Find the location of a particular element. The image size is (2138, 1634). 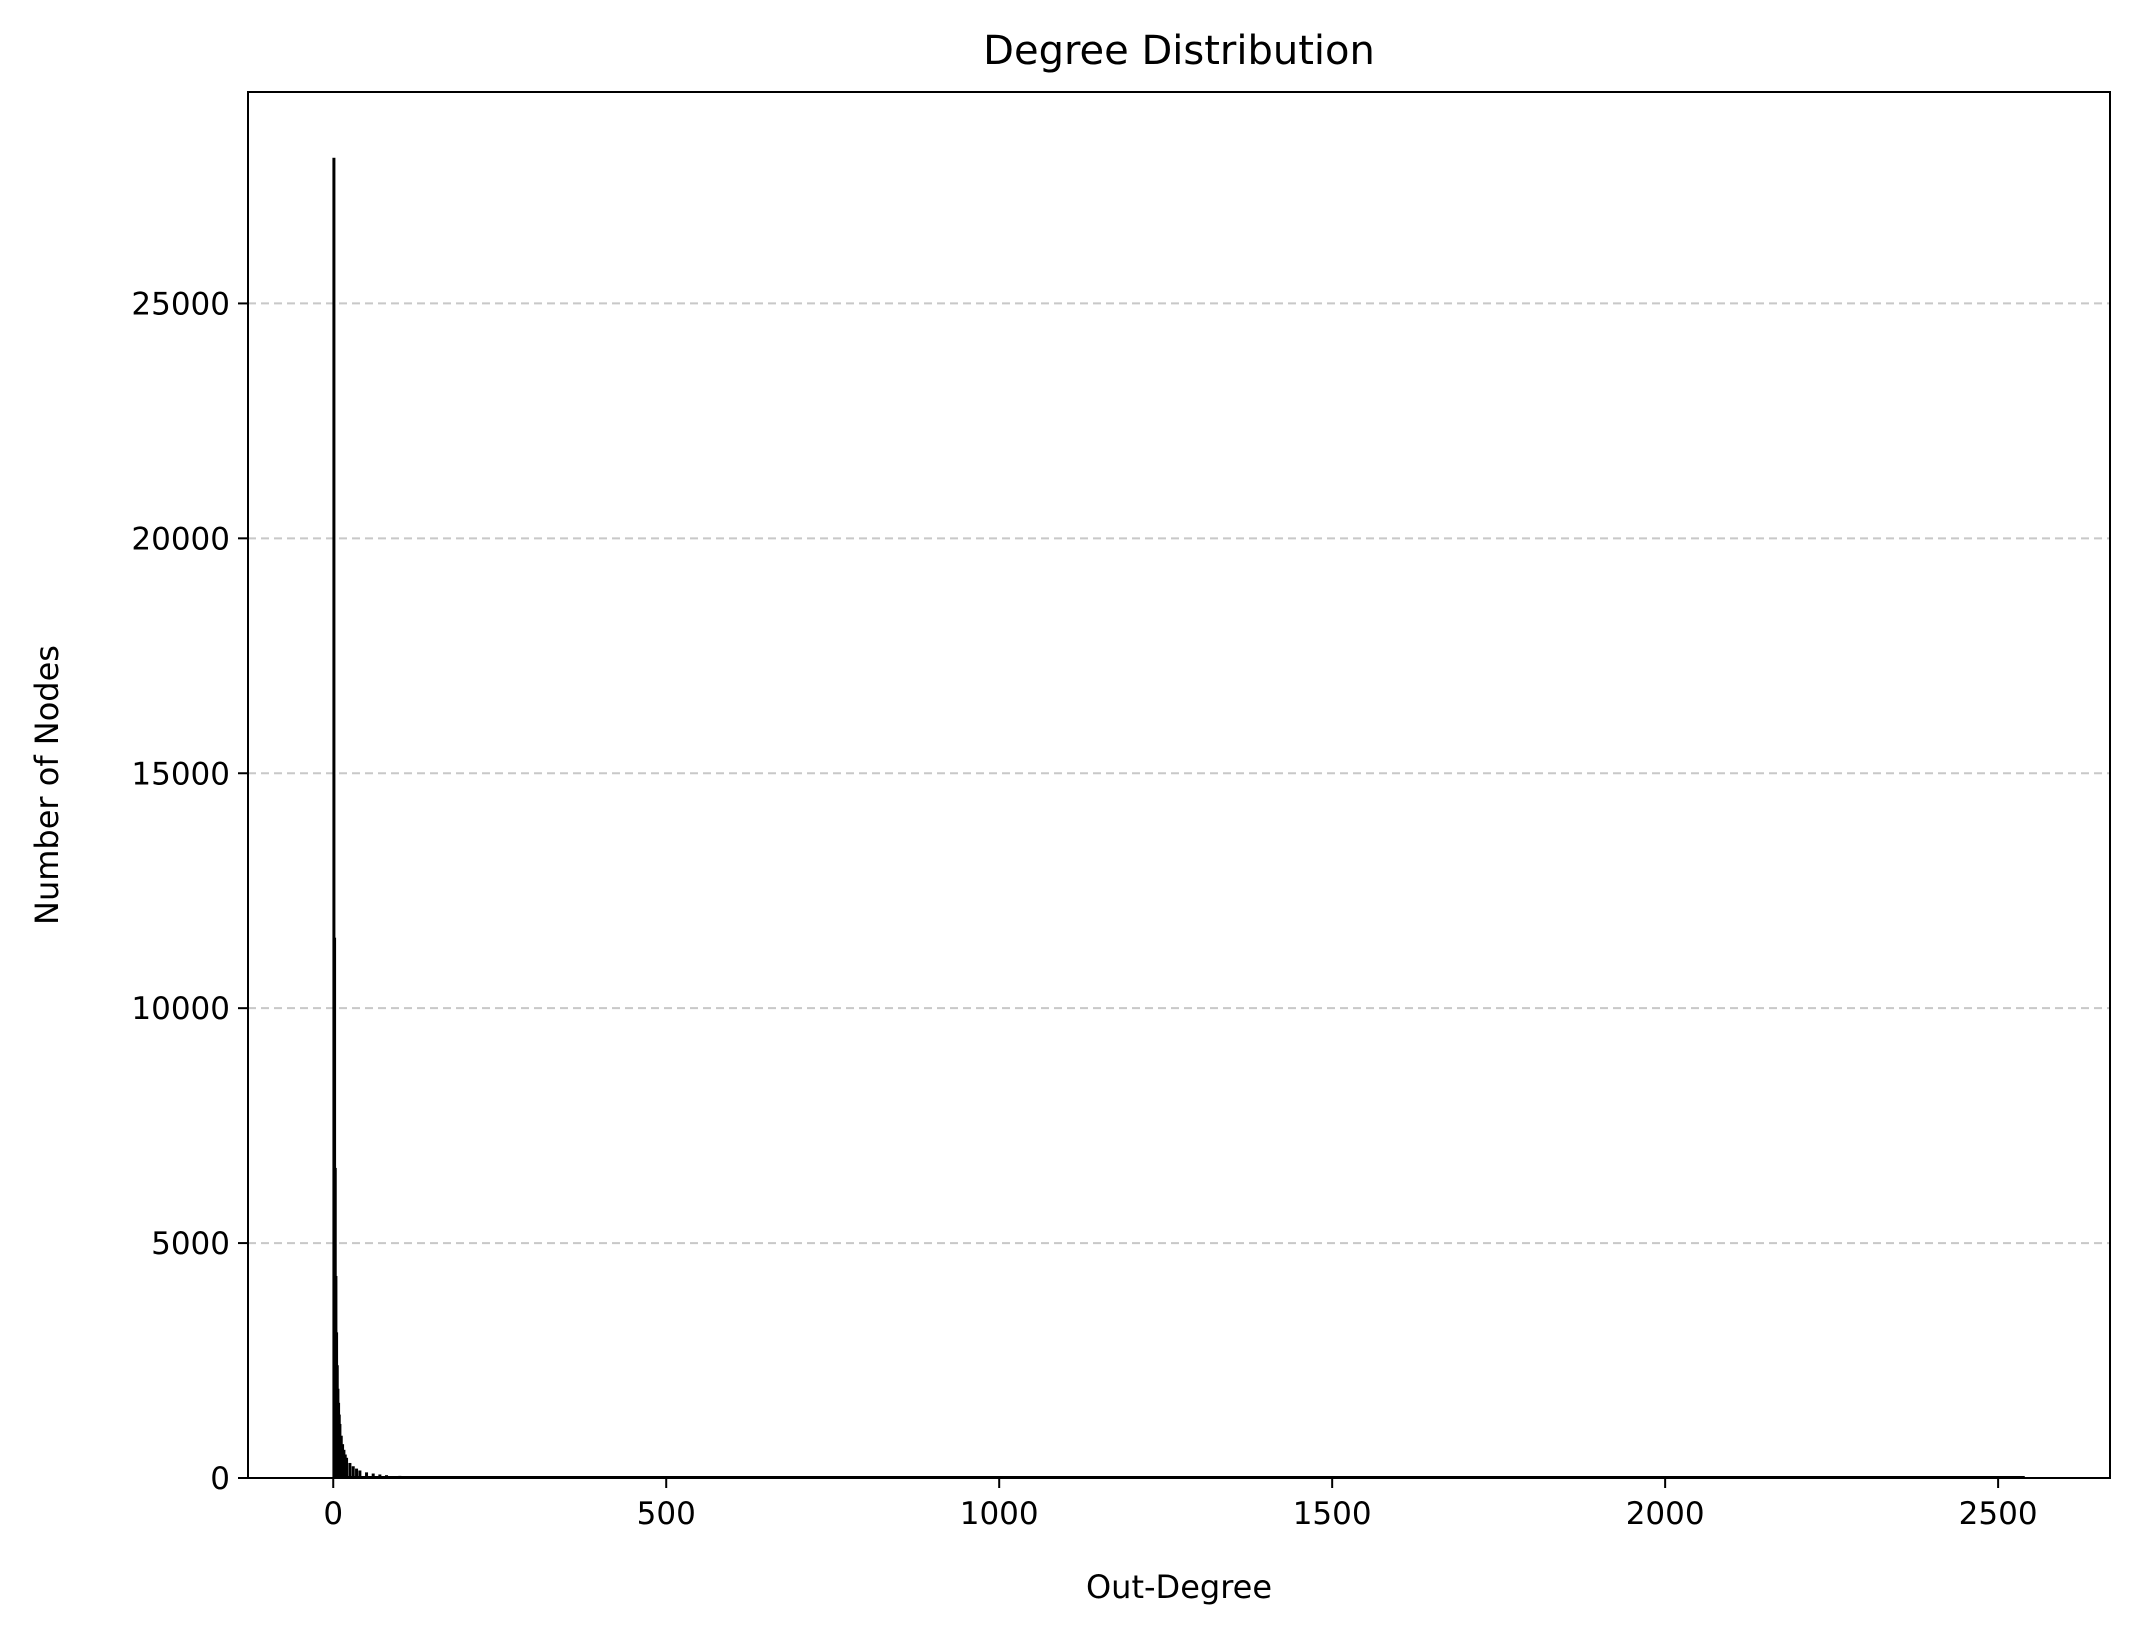

x-axis-ticks: 0 500 1000 1500 2000 2500 is located at coordinates (1180, 1505).